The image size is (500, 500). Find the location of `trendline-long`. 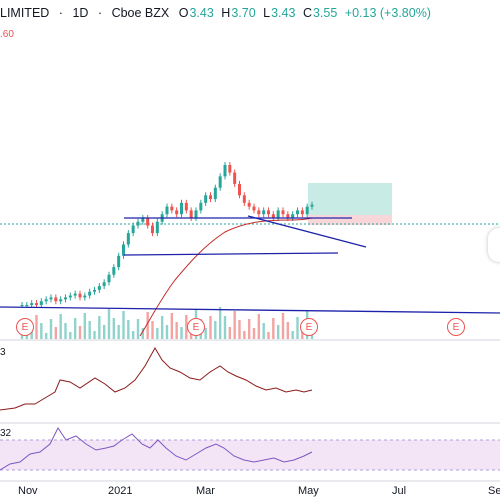

trendline-long is located at coordinates (250, 310).